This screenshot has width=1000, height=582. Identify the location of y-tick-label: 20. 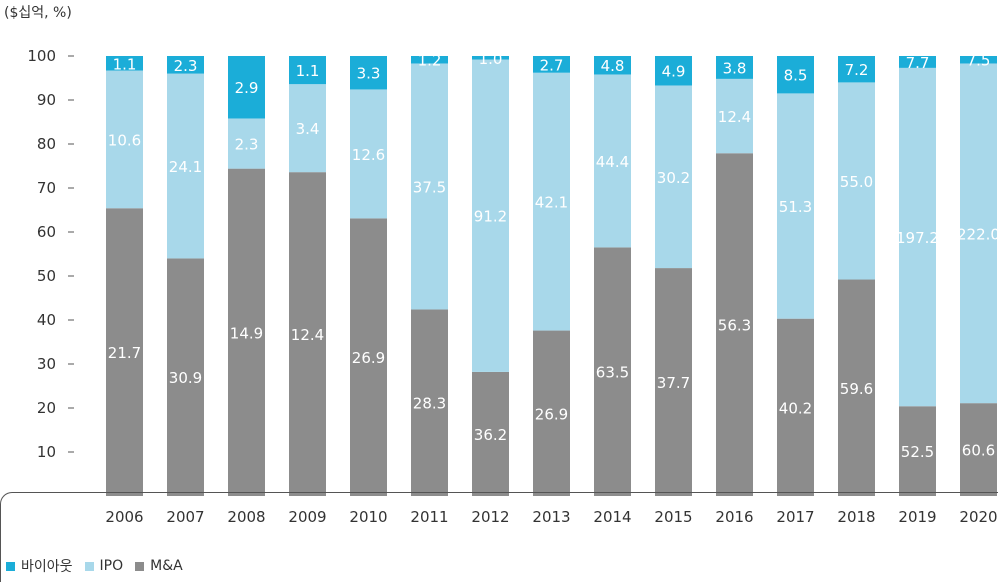
(46, 408).